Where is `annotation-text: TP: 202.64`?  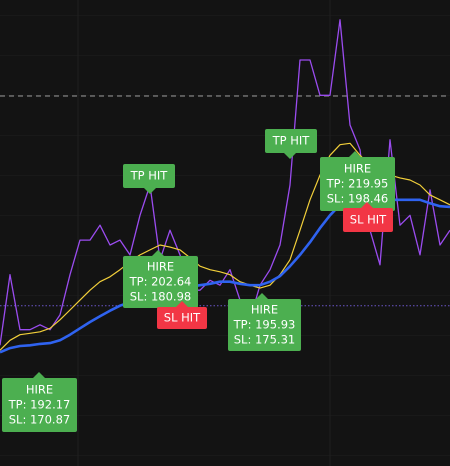 annotation-text: TP: 202.64 is located at coordinates (160, 282).